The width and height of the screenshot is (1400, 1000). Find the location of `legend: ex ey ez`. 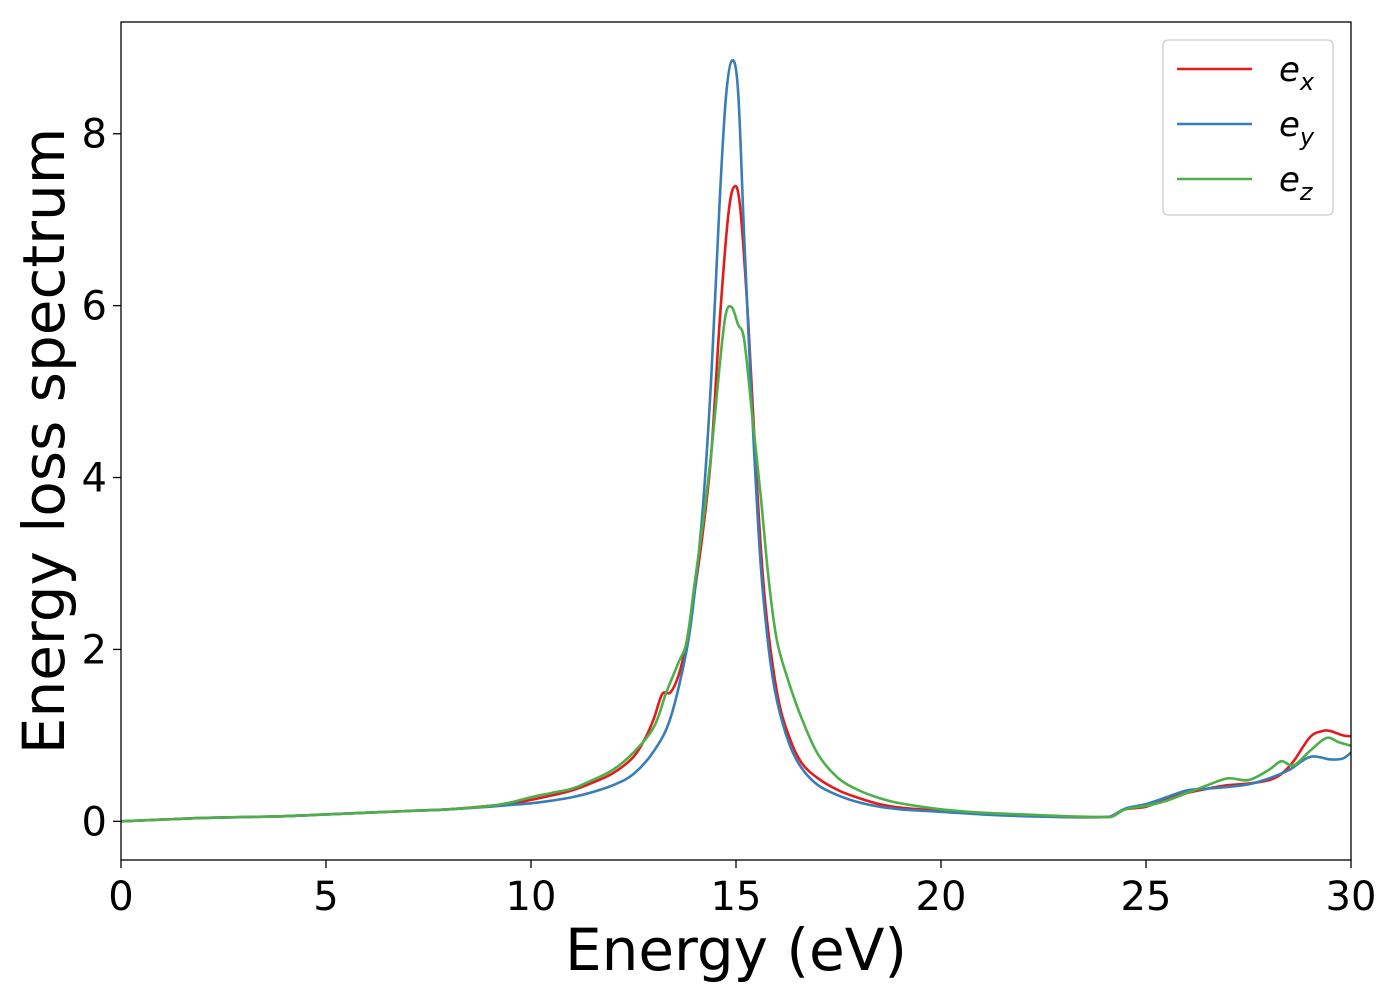

legend: ex ey ez is located at coordinates (1248, 127).